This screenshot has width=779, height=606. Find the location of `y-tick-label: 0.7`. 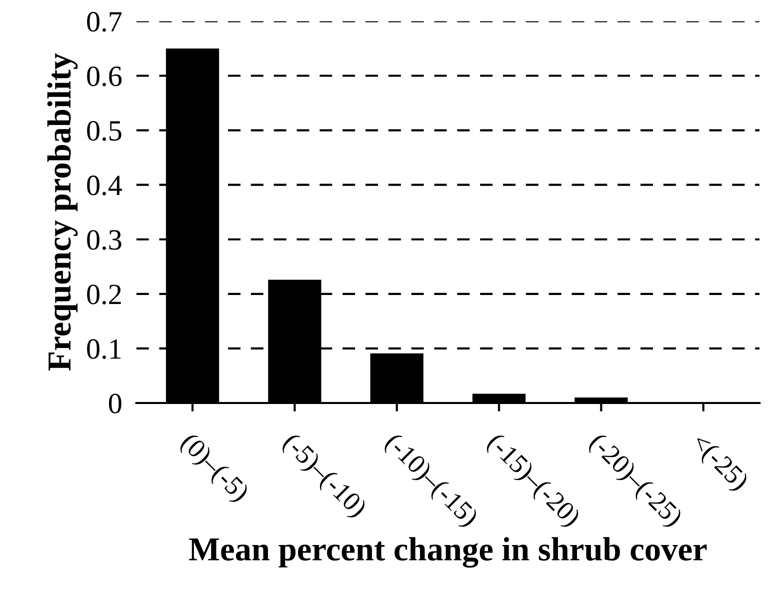

y-tick-label: 0.7 is located at coordinates (104, 22).